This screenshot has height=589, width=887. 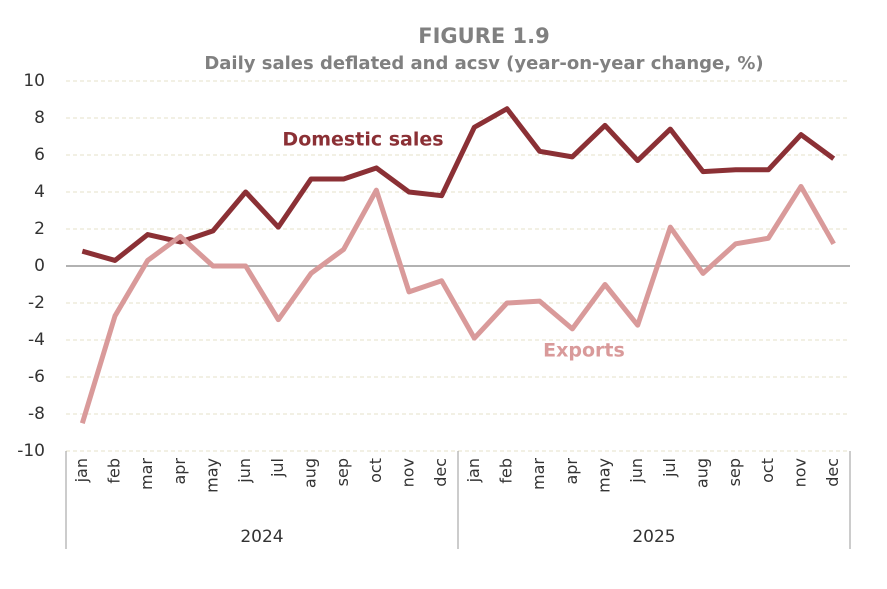 What do you see at coordinates (362, 140) in the screenshot?
I see `series-label: Domestic sales` at bounding box center [362, 140].